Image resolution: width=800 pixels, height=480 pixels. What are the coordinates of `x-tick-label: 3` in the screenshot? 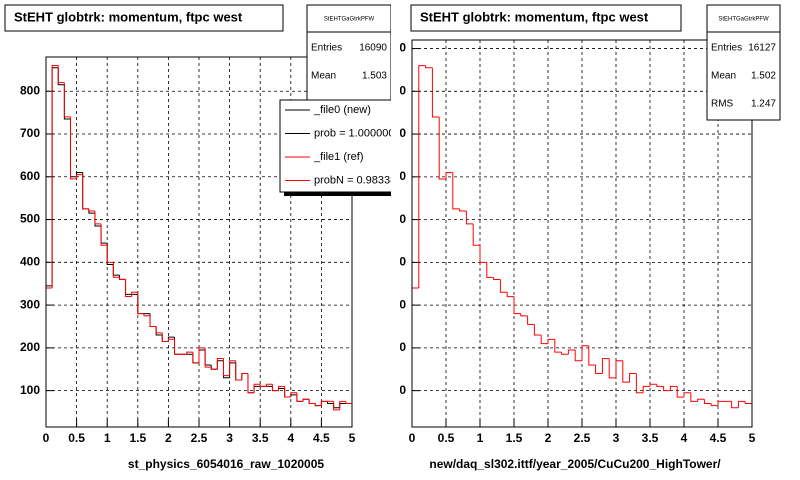 It's located at (616, 438).